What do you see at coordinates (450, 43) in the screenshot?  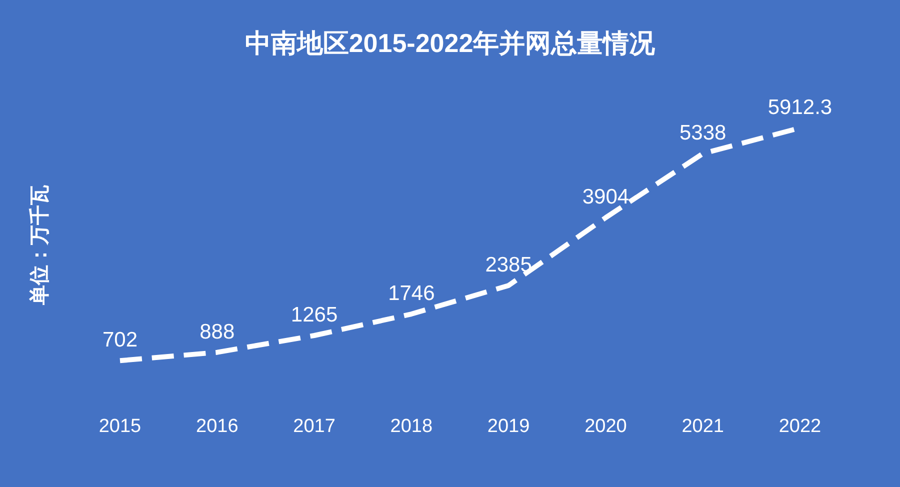 I see `chart-title: 中南地区2015-2022年并网总量情况` at bounding box center [450, 43].